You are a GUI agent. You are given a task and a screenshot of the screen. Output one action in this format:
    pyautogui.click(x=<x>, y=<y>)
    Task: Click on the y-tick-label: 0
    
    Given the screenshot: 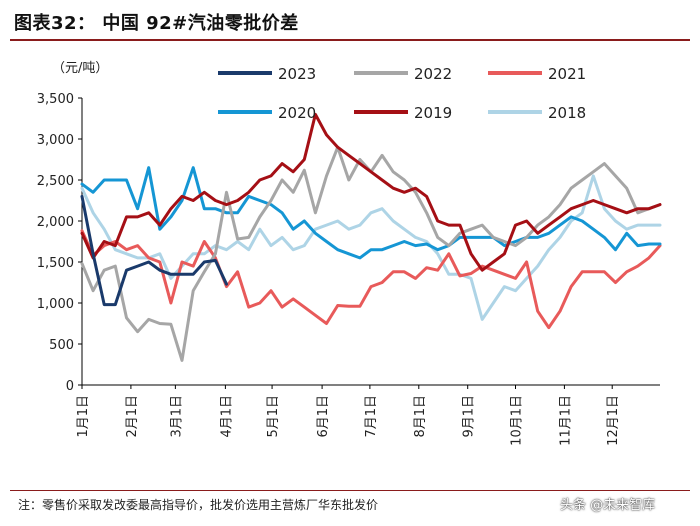 What is the action you would take?
    pyautogui.click(x=70, y=386)
    